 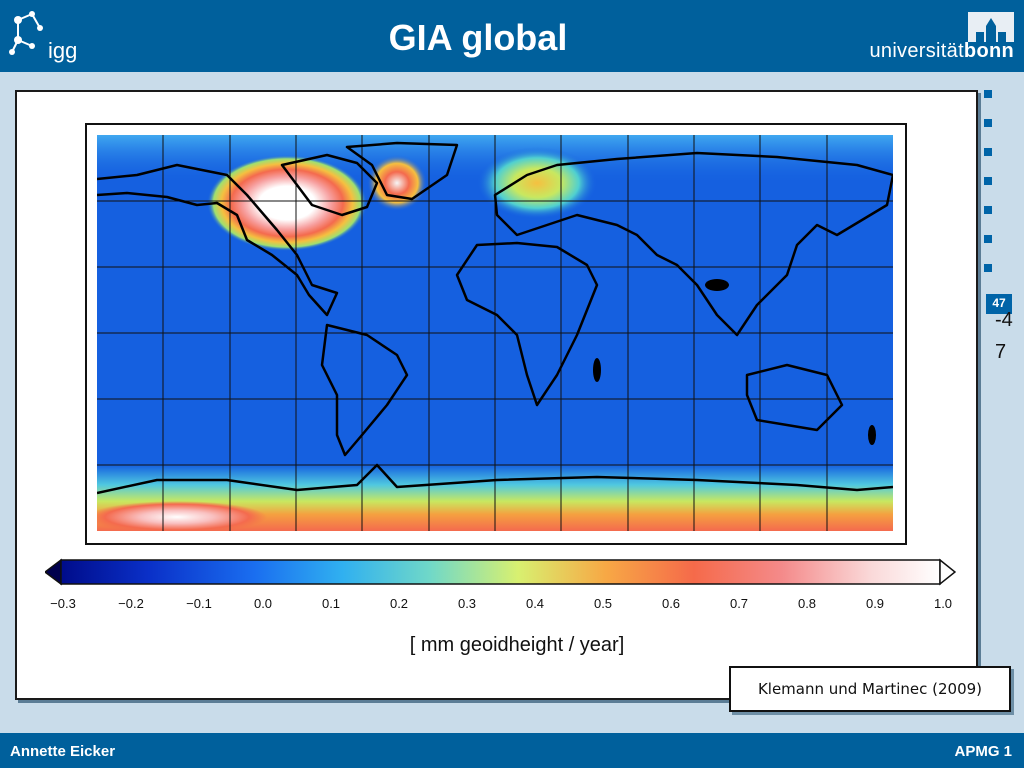 What do you see at coordinates (48, 36) in the screenshot?
I see `igg-logo: igg` at bounding box center [48, 36].